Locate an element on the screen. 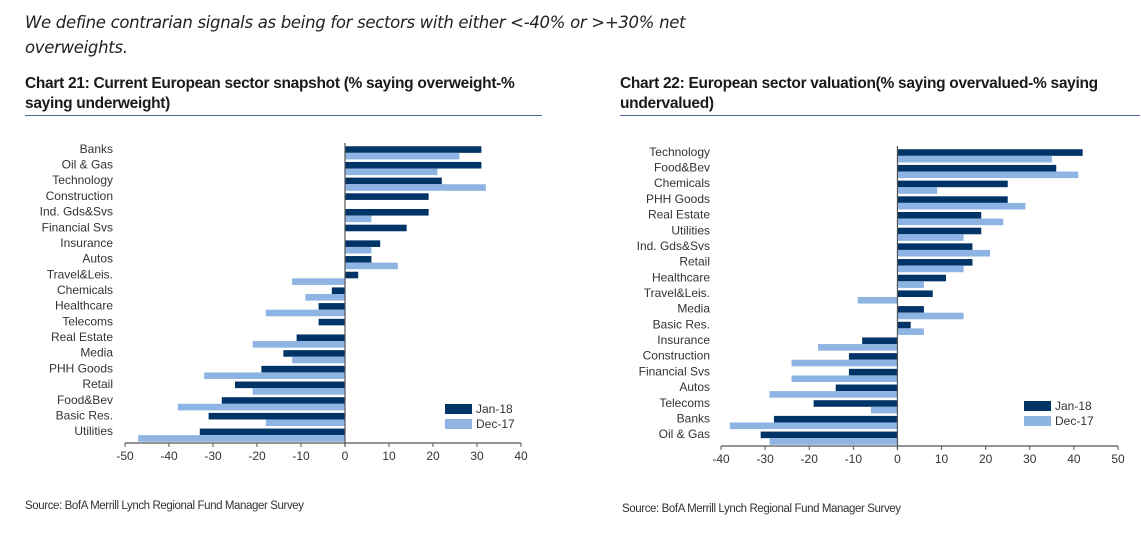 The width and height of the screenshot is (1141, 537). chart22-category-label: Food&Bev is located at coordinates (682, 168).